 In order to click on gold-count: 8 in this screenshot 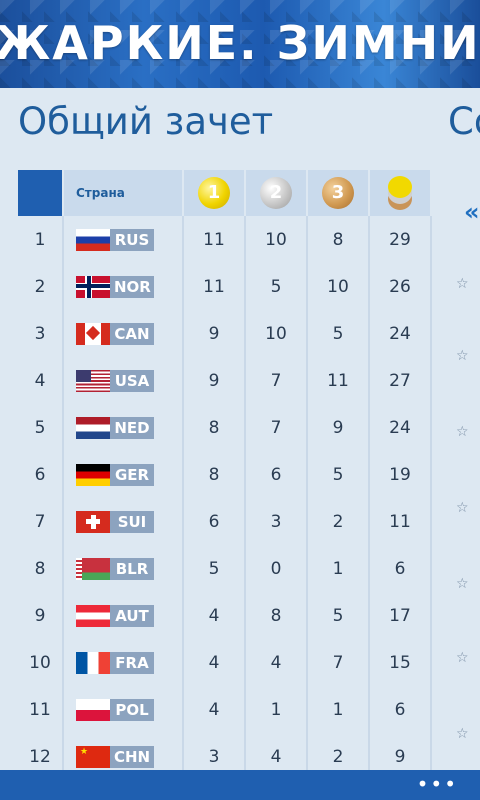, I will do `click(214, 474)`.